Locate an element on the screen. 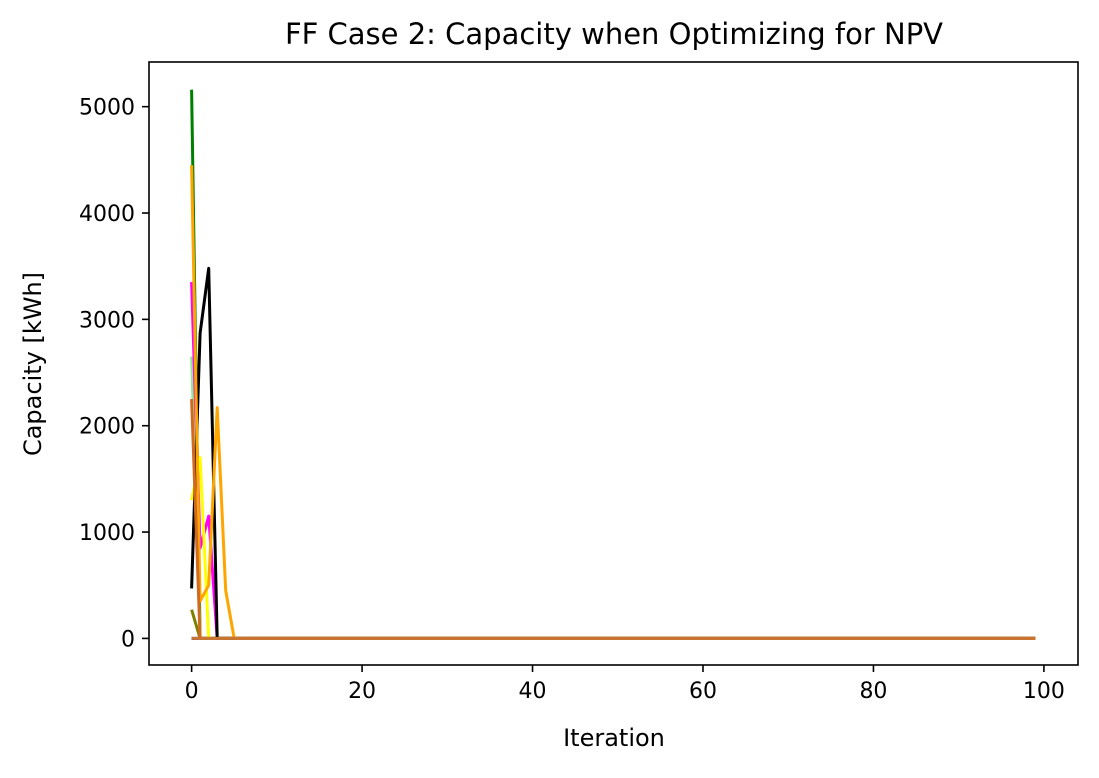 Image resolution: width=1099 pixels, height=778 pixels. x-tick-label: 100 is located at coordinates (1044, 691).